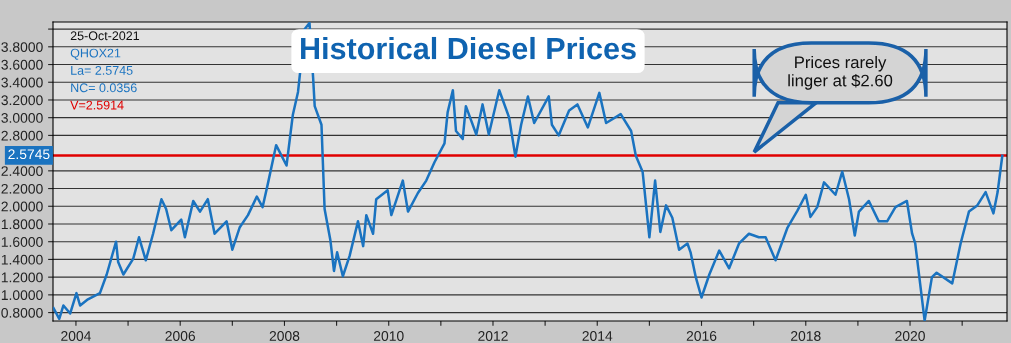  What do you see at coordinates (468, 48) in the screenshot?
I see `chart-title: Historical Diesel Prices` at bounding box center [468, 48].